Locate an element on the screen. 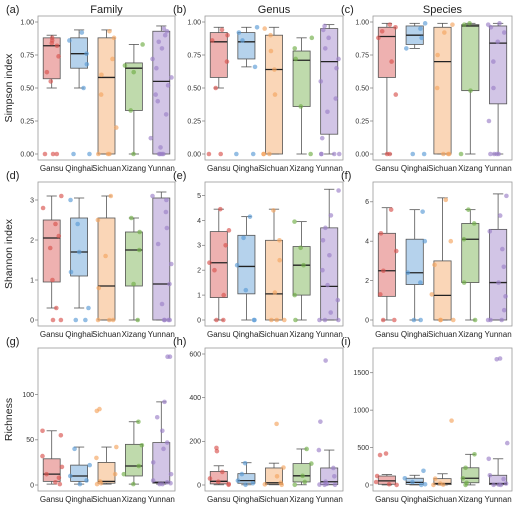 The image size is (520, 508). y-tick-label: 6 is located at coordinates (367, 202).